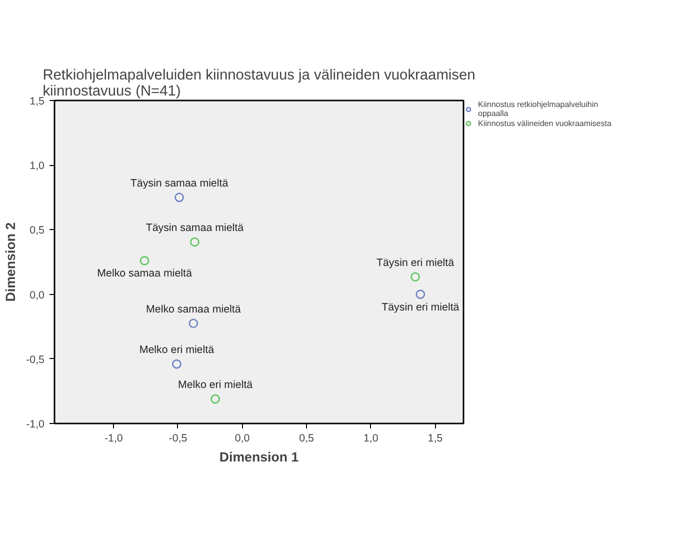 This screenshot has width=689, height=560. What do you see at coordinates (10, 262) in the screenshot?
I see `y-axis-title: Dimension 2` at bounding box center [10, 262].